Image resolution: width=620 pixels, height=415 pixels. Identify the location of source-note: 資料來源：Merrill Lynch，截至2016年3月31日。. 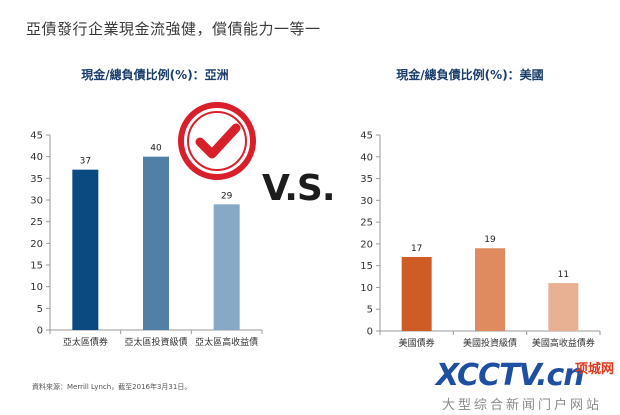
(112, 387).